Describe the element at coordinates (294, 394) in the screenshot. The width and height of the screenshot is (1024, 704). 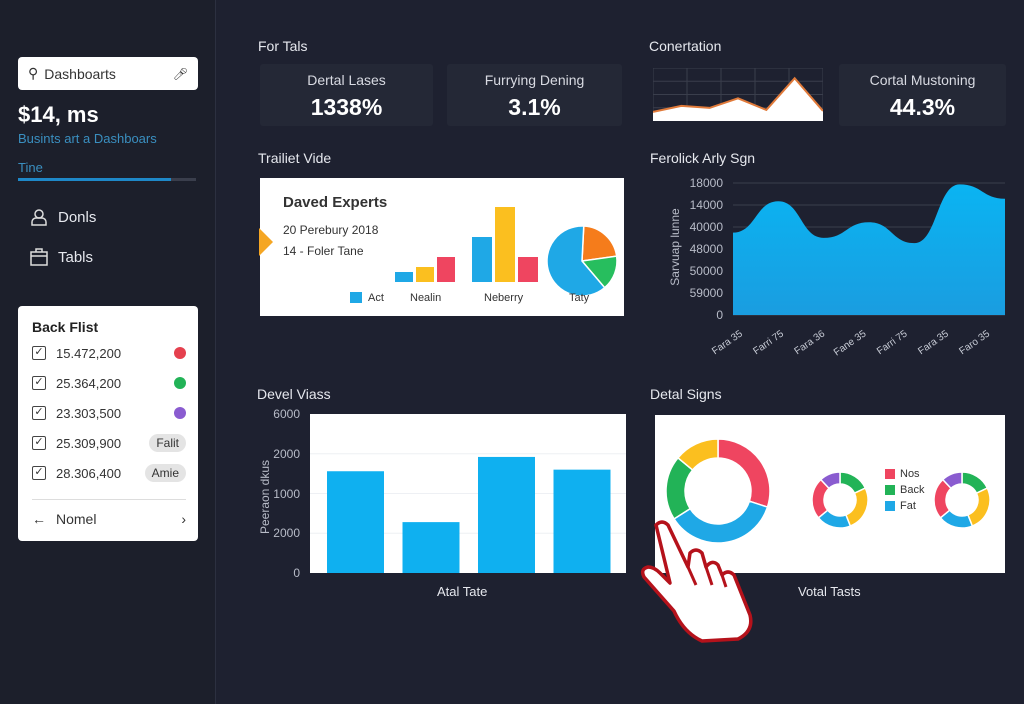
I see `section-title: Devel Viass` at that location.